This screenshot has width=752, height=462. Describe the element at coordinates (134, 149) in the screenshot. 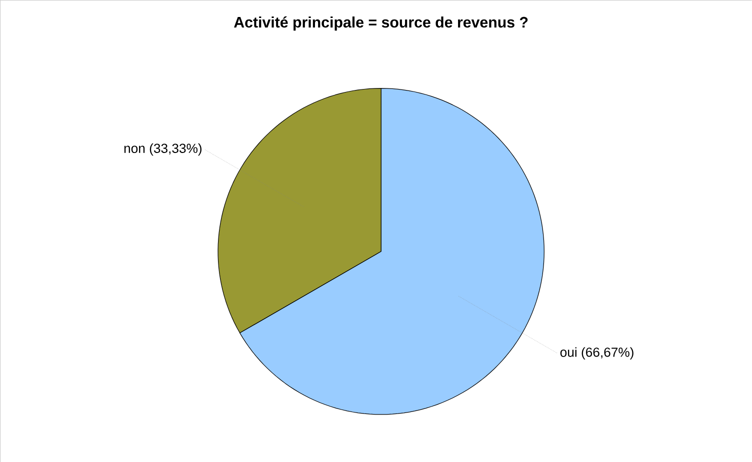

I see `slice-label: non` at that location.